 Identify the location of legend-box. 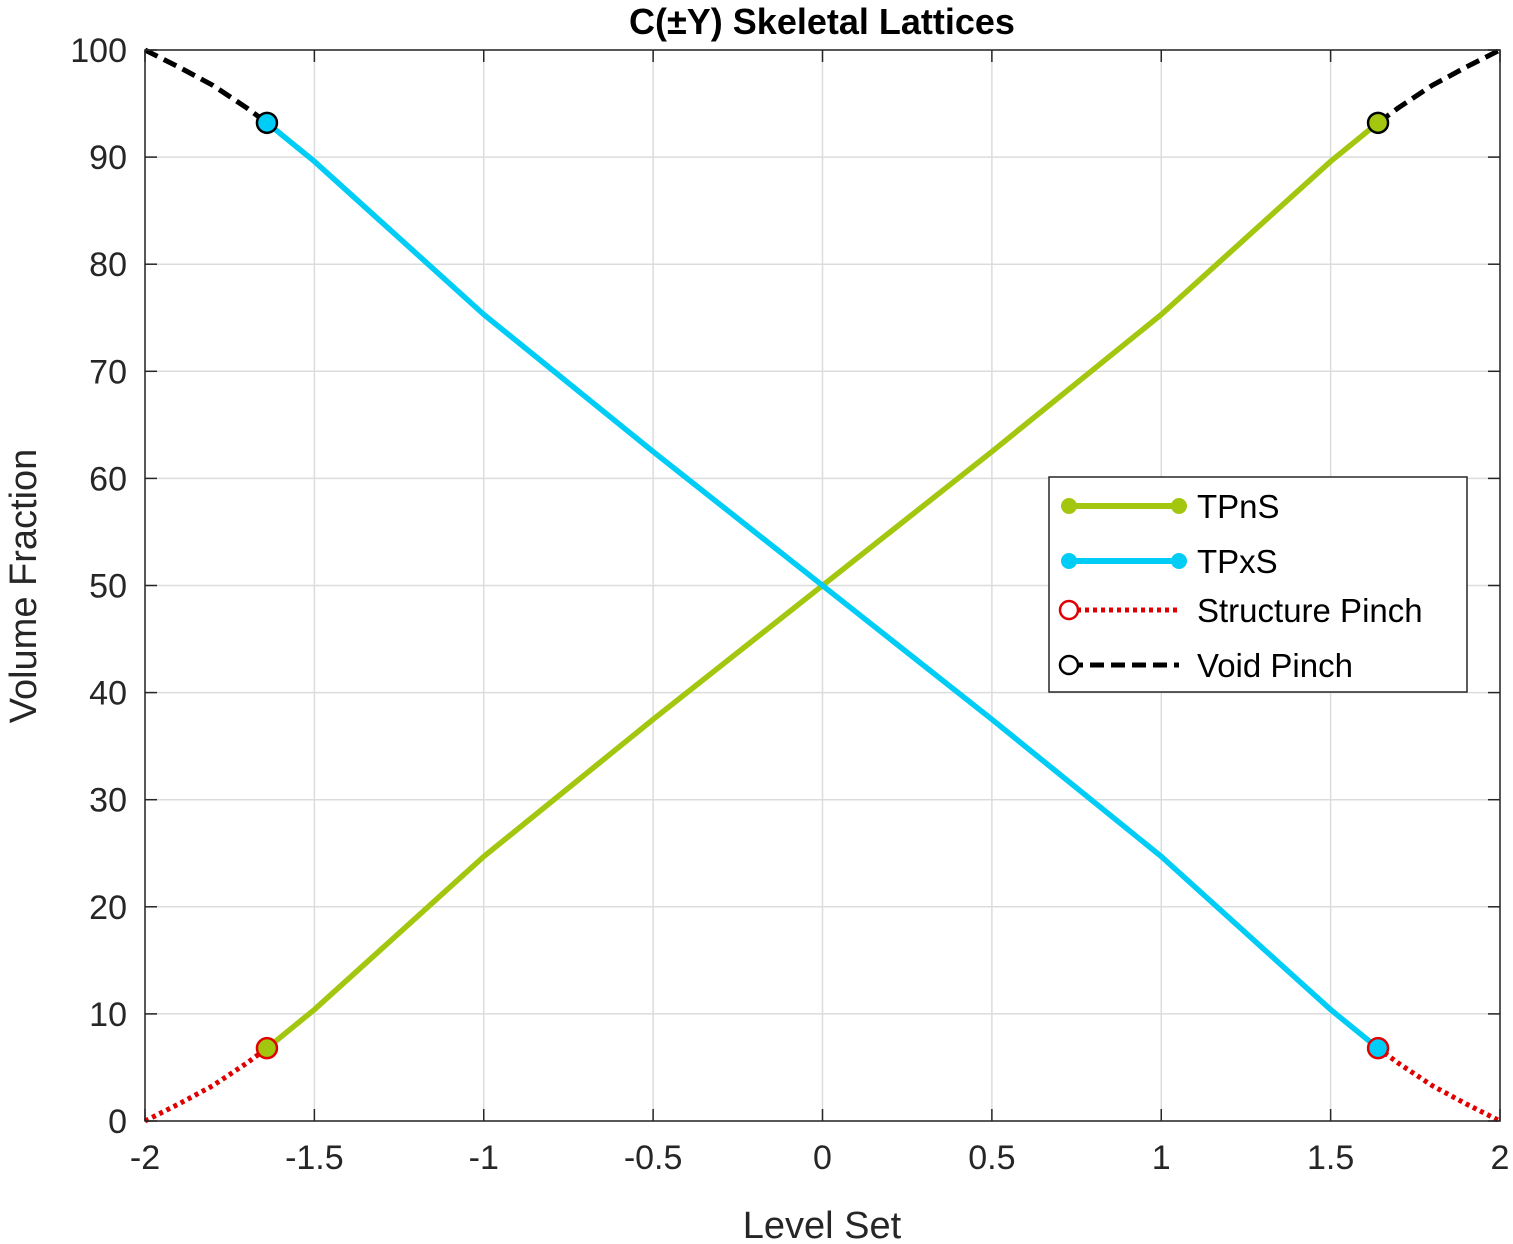
(1258, 584).